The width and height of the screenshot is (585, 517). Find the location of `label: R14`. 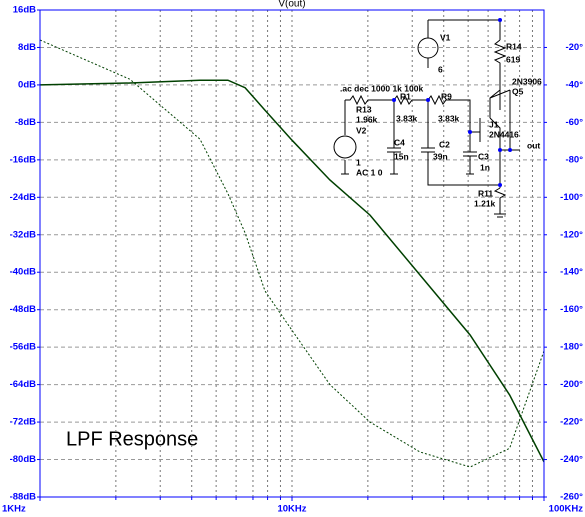

label: R14 is located at coordinates (514, 46).